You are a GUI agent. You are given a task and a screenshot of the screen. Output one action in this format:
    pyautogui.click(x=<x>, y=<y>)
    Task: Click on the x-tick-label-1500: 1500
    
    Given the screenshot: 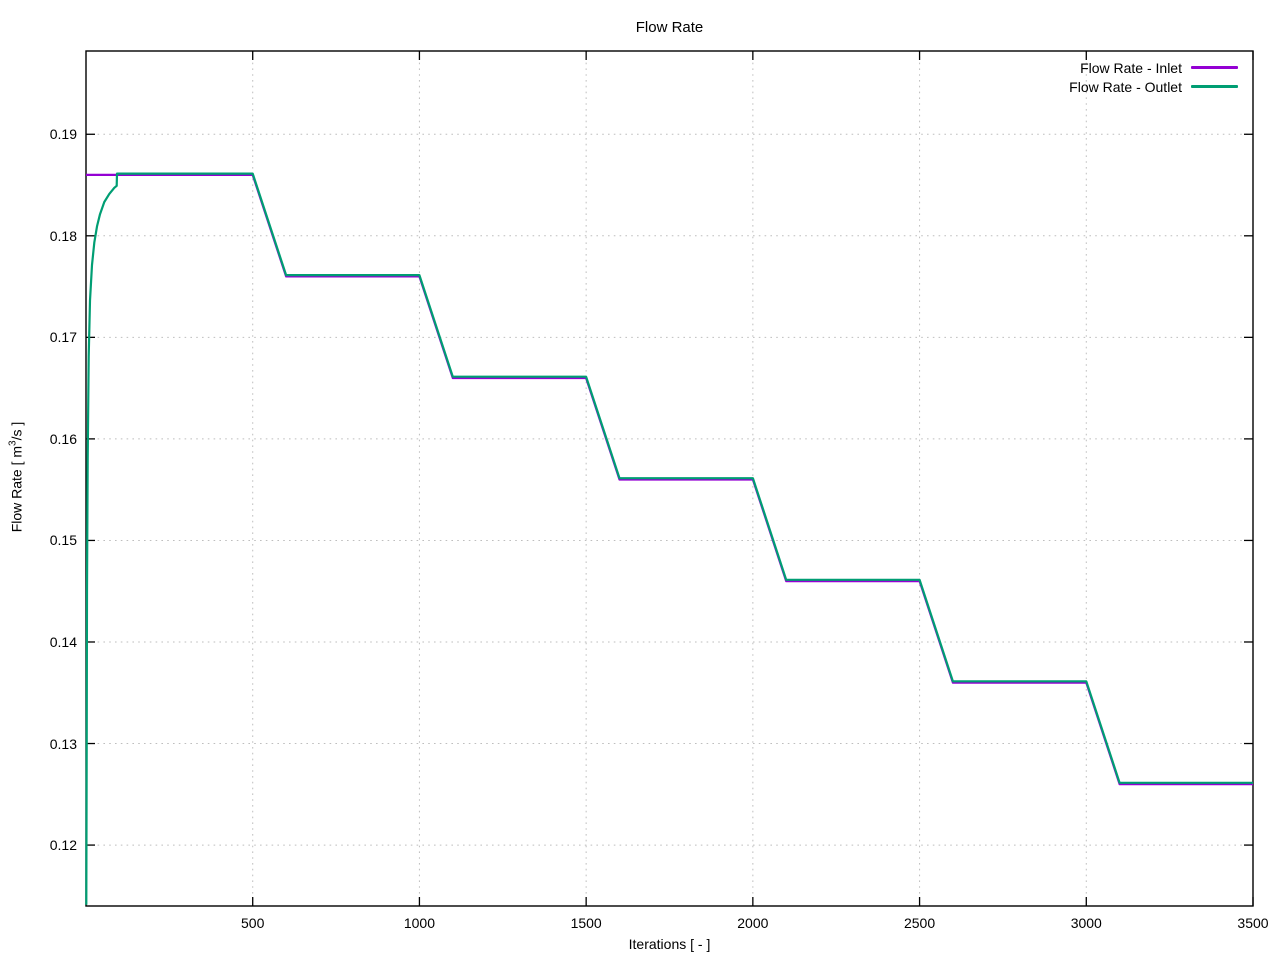 What is the action you would take?
    pyautogui.click(x=586, y=923)
    